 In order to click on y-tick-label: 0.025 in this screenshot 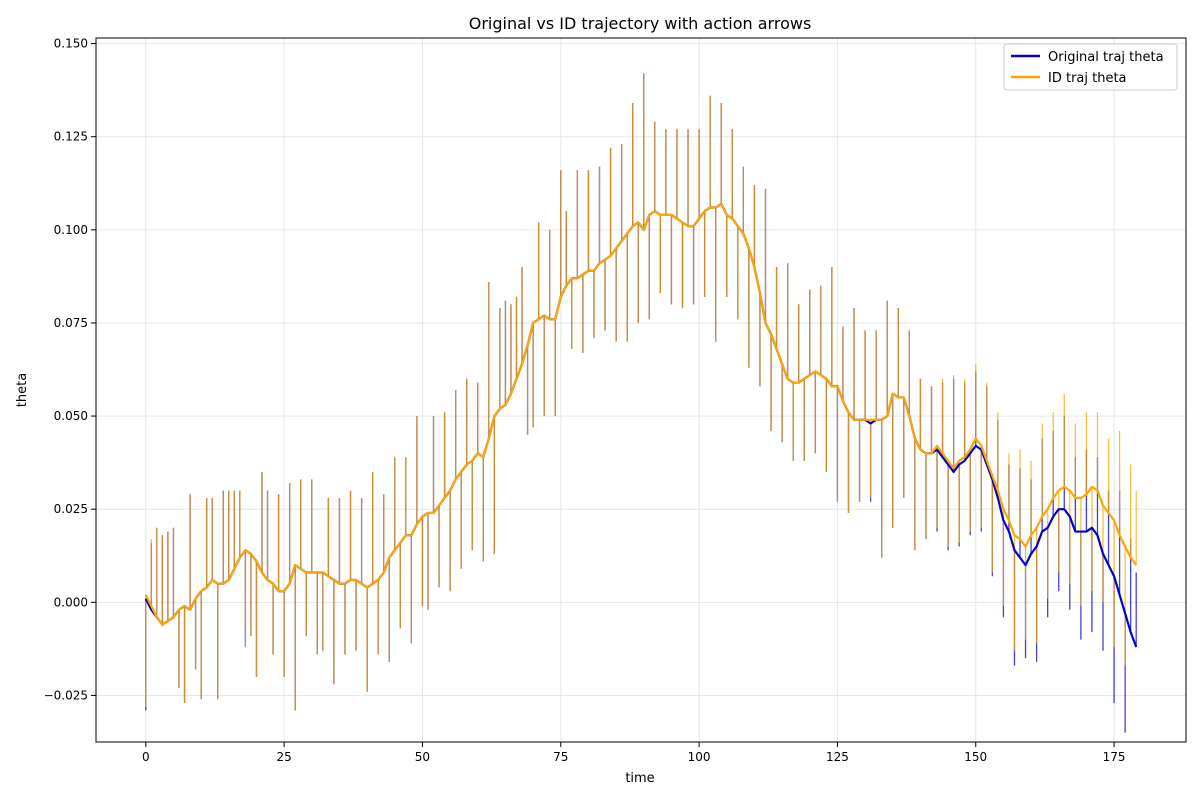, I will do `click(71, 509)`.